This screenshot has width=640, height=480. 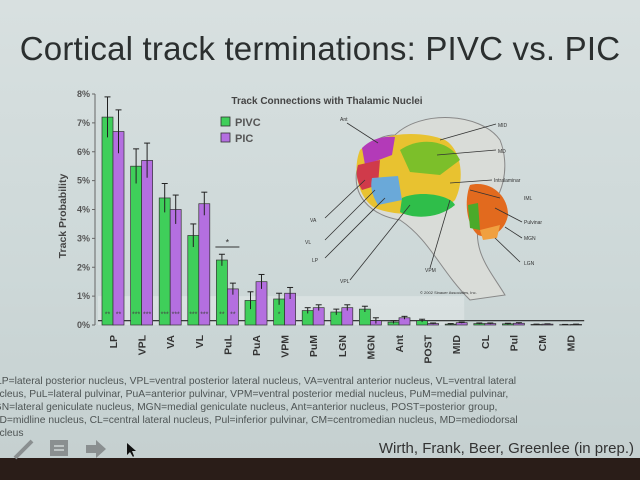 I want to click on x-tick-label: VA, so click(x=171, y=342).